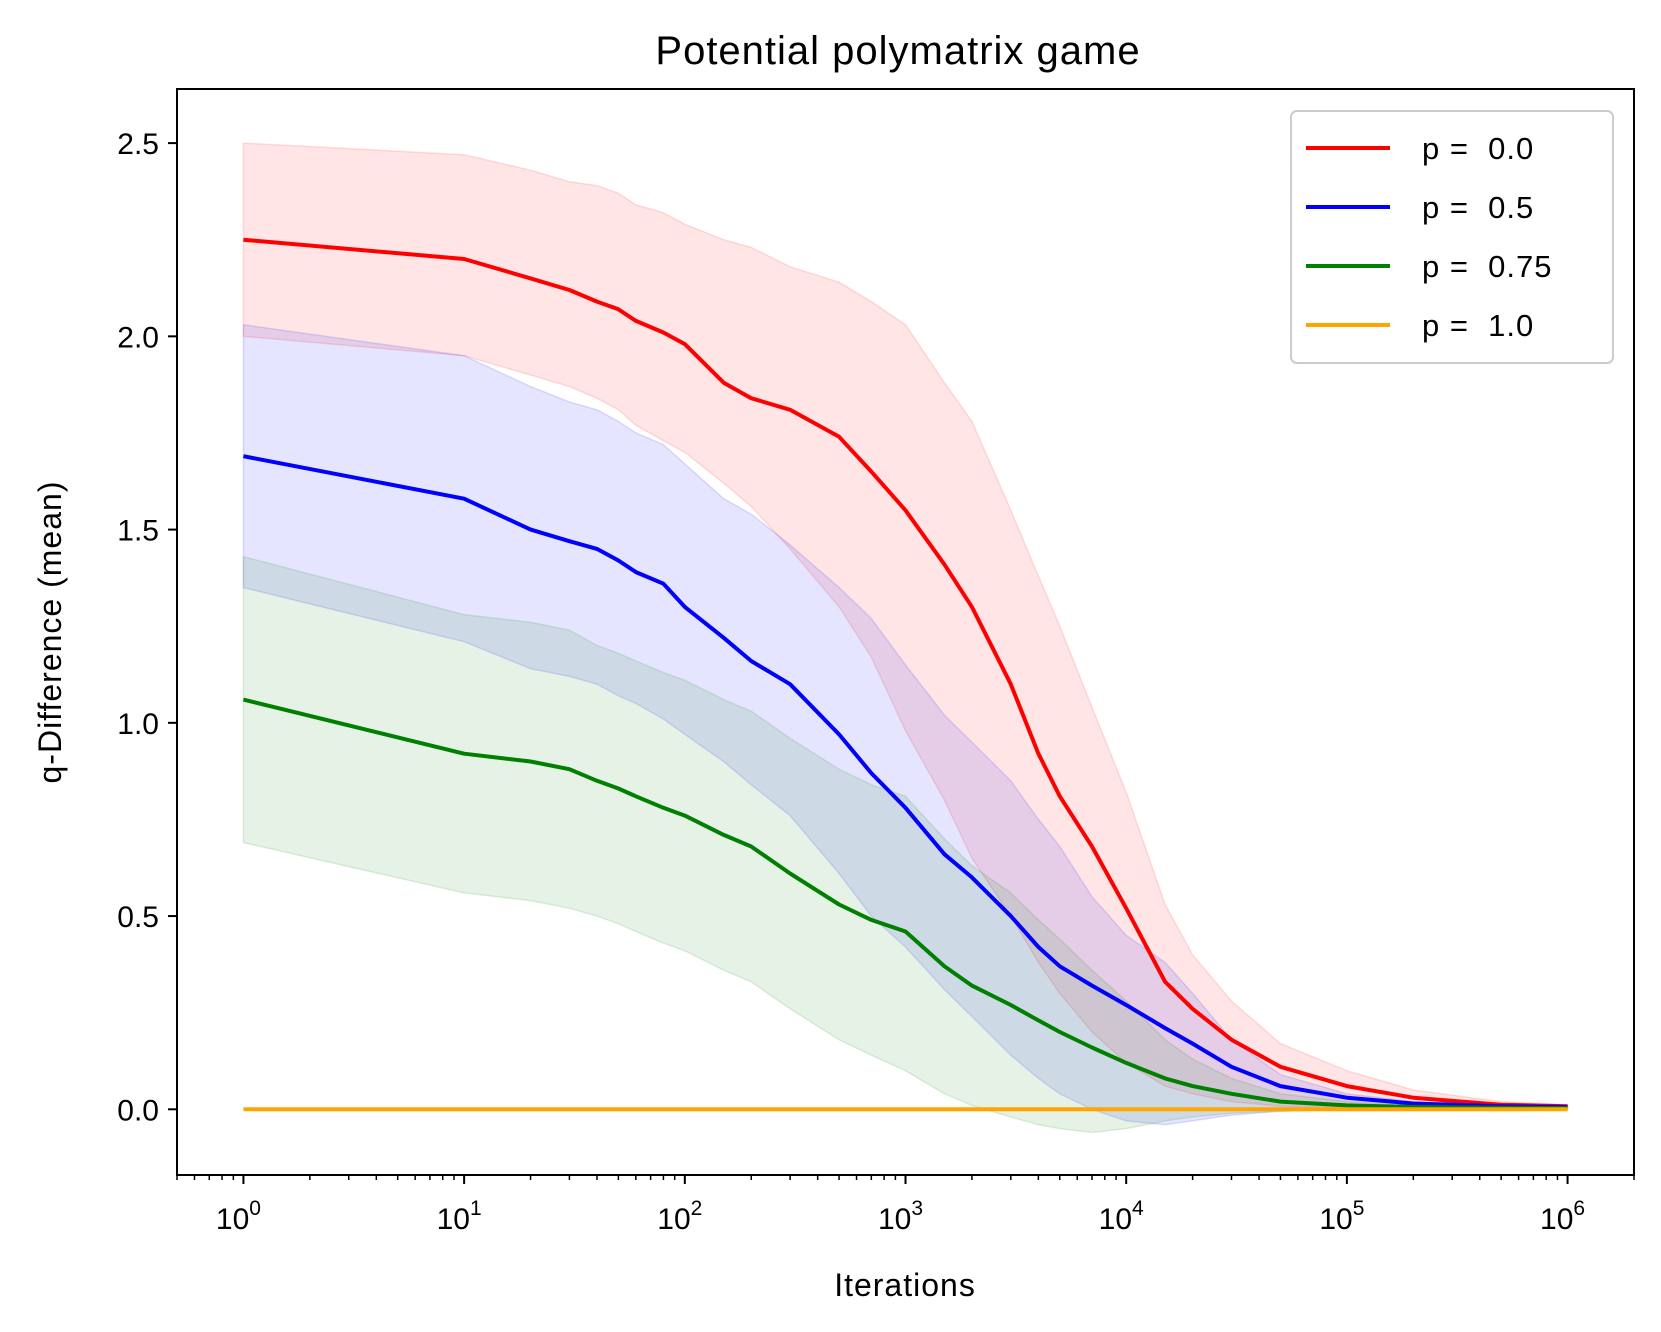  What do you see at coordinates (138, 1110) in the screenshot?
I see `y-tick-label: 0.0` at bounding box center [138, 1110].